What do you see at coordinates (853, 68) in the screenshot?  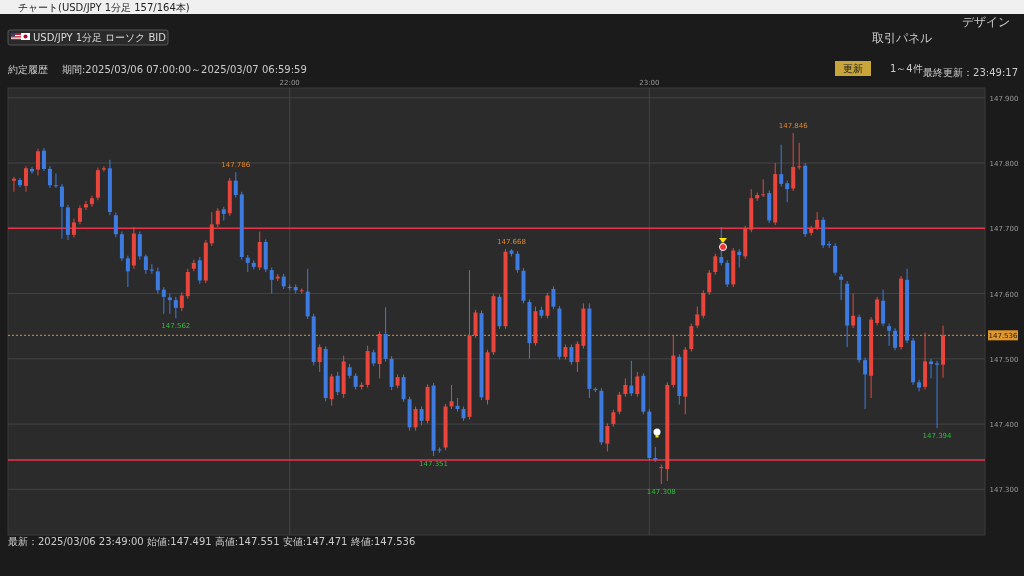 I see `text: 更新` at bounding box center [853, 68].